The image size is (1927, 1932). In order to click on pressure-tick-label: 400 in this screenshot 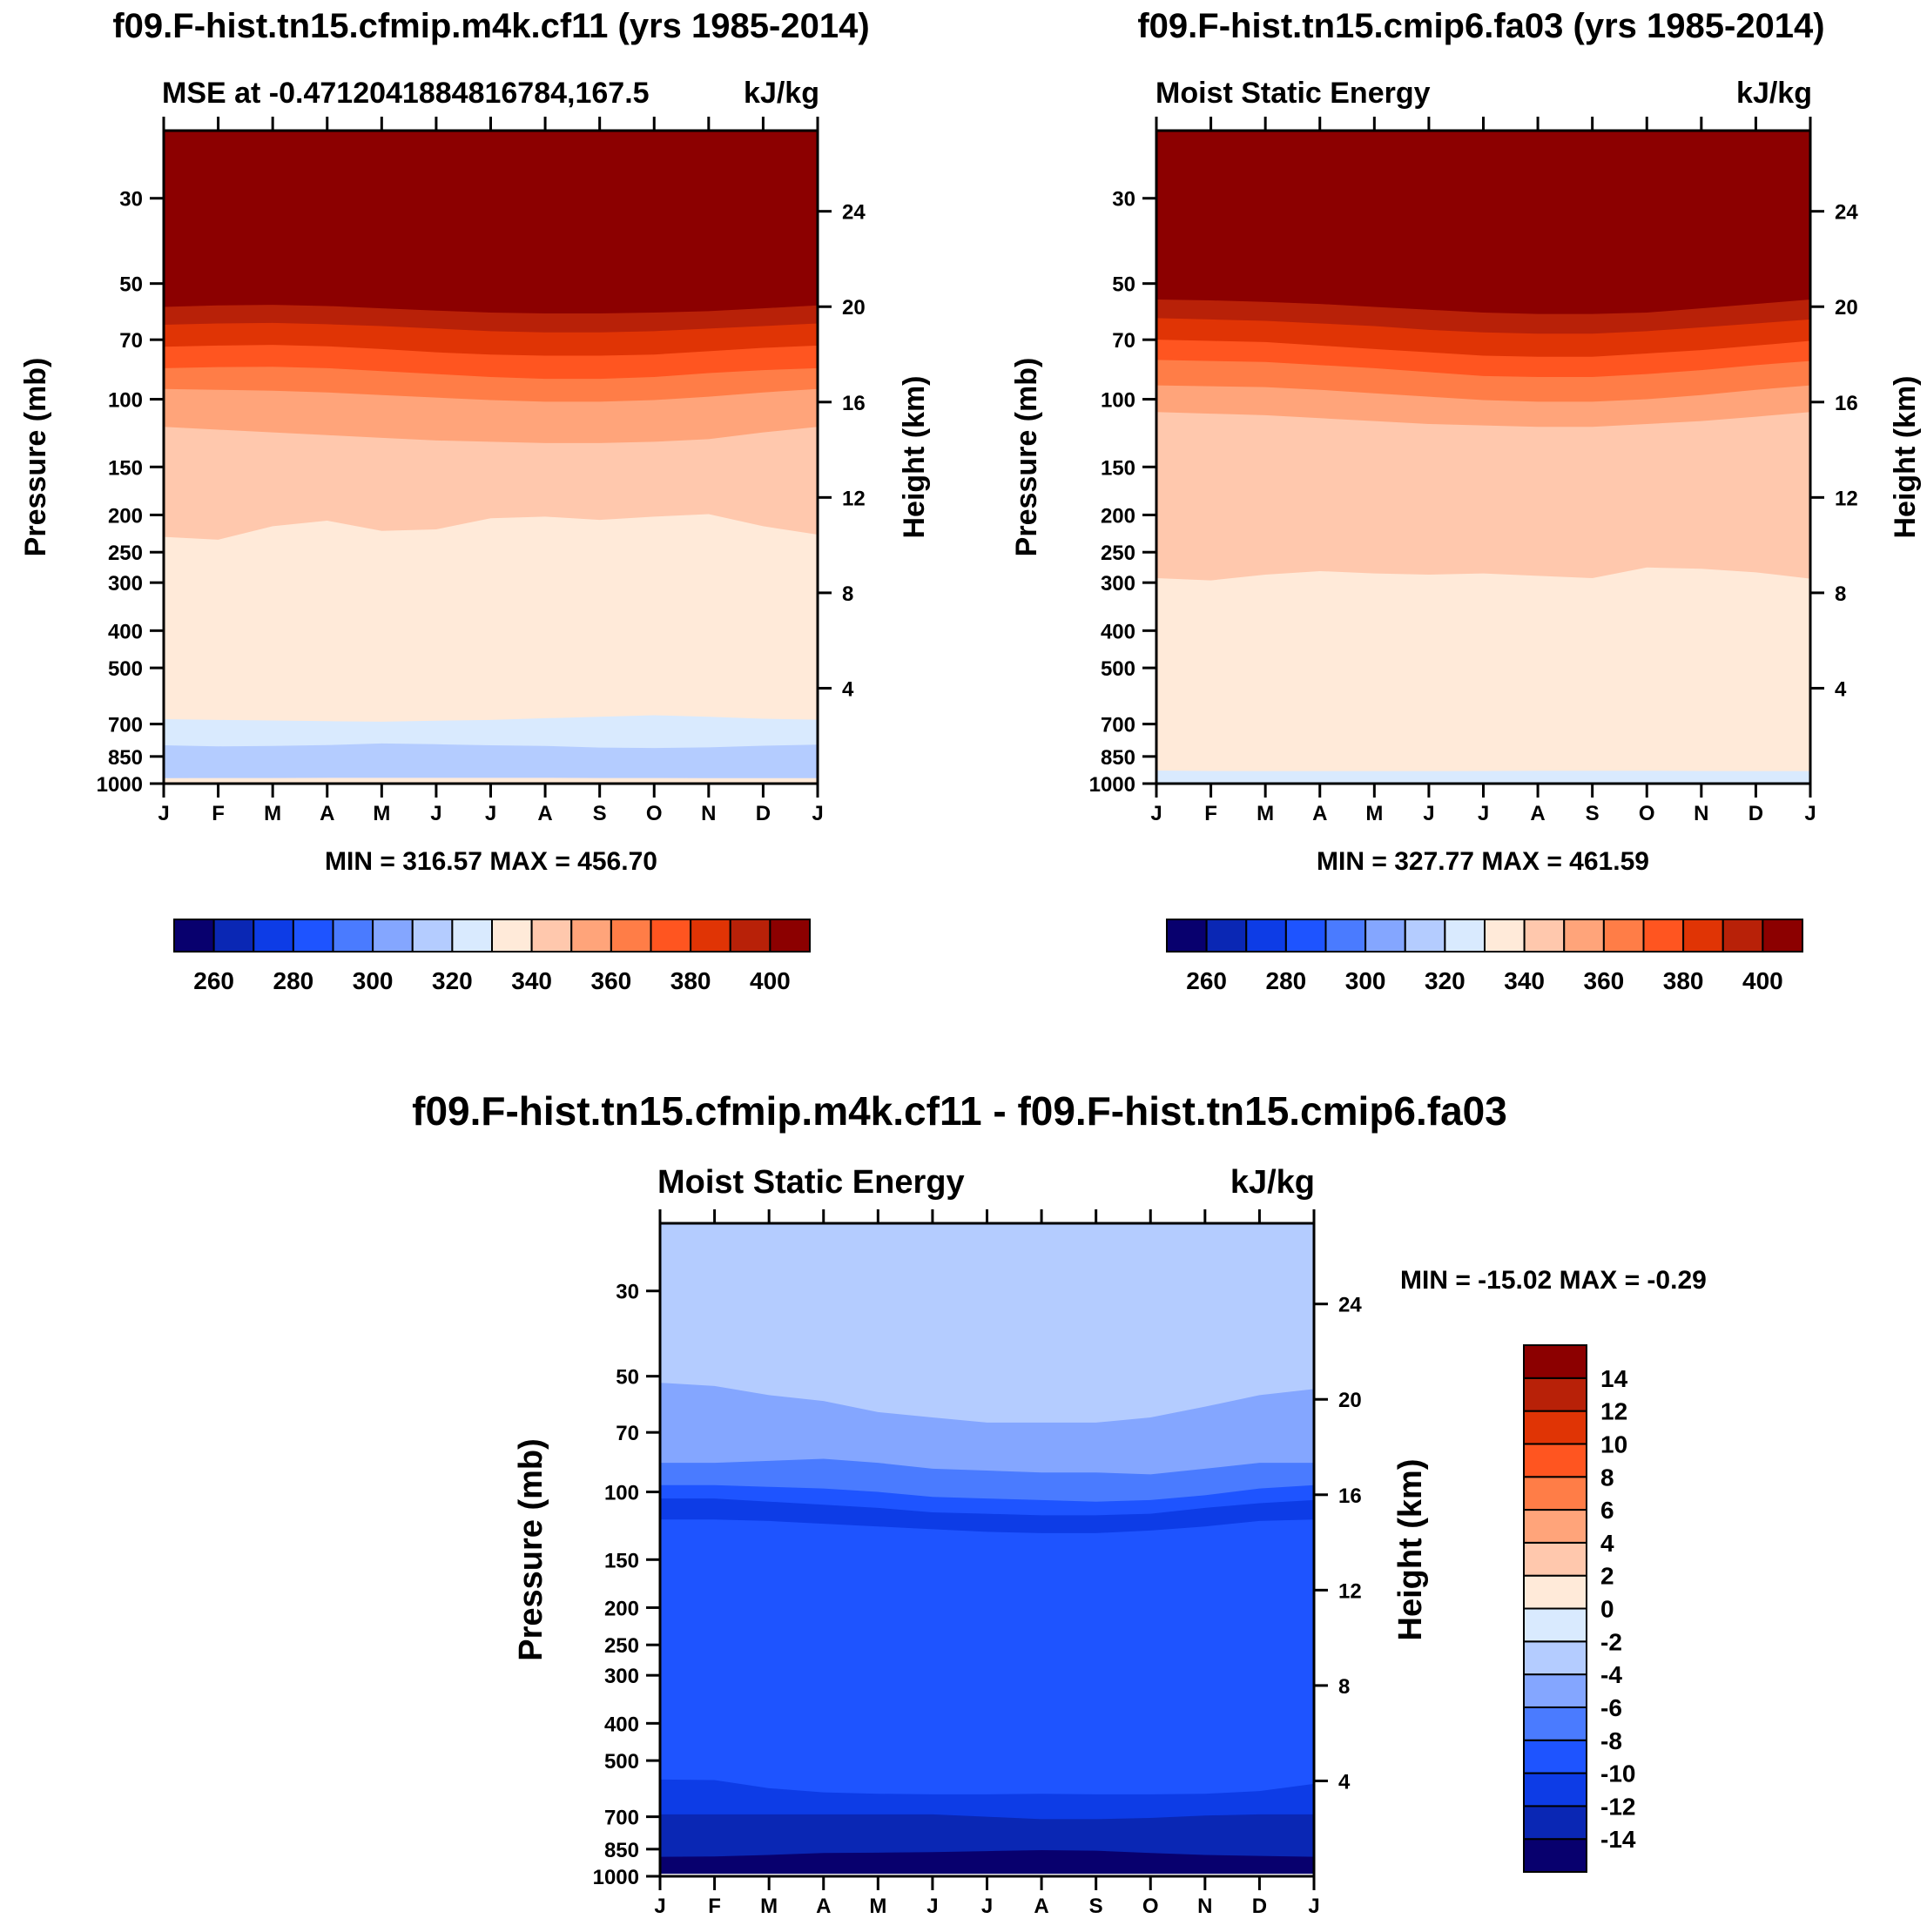, I will do `click(1118, 631)`.